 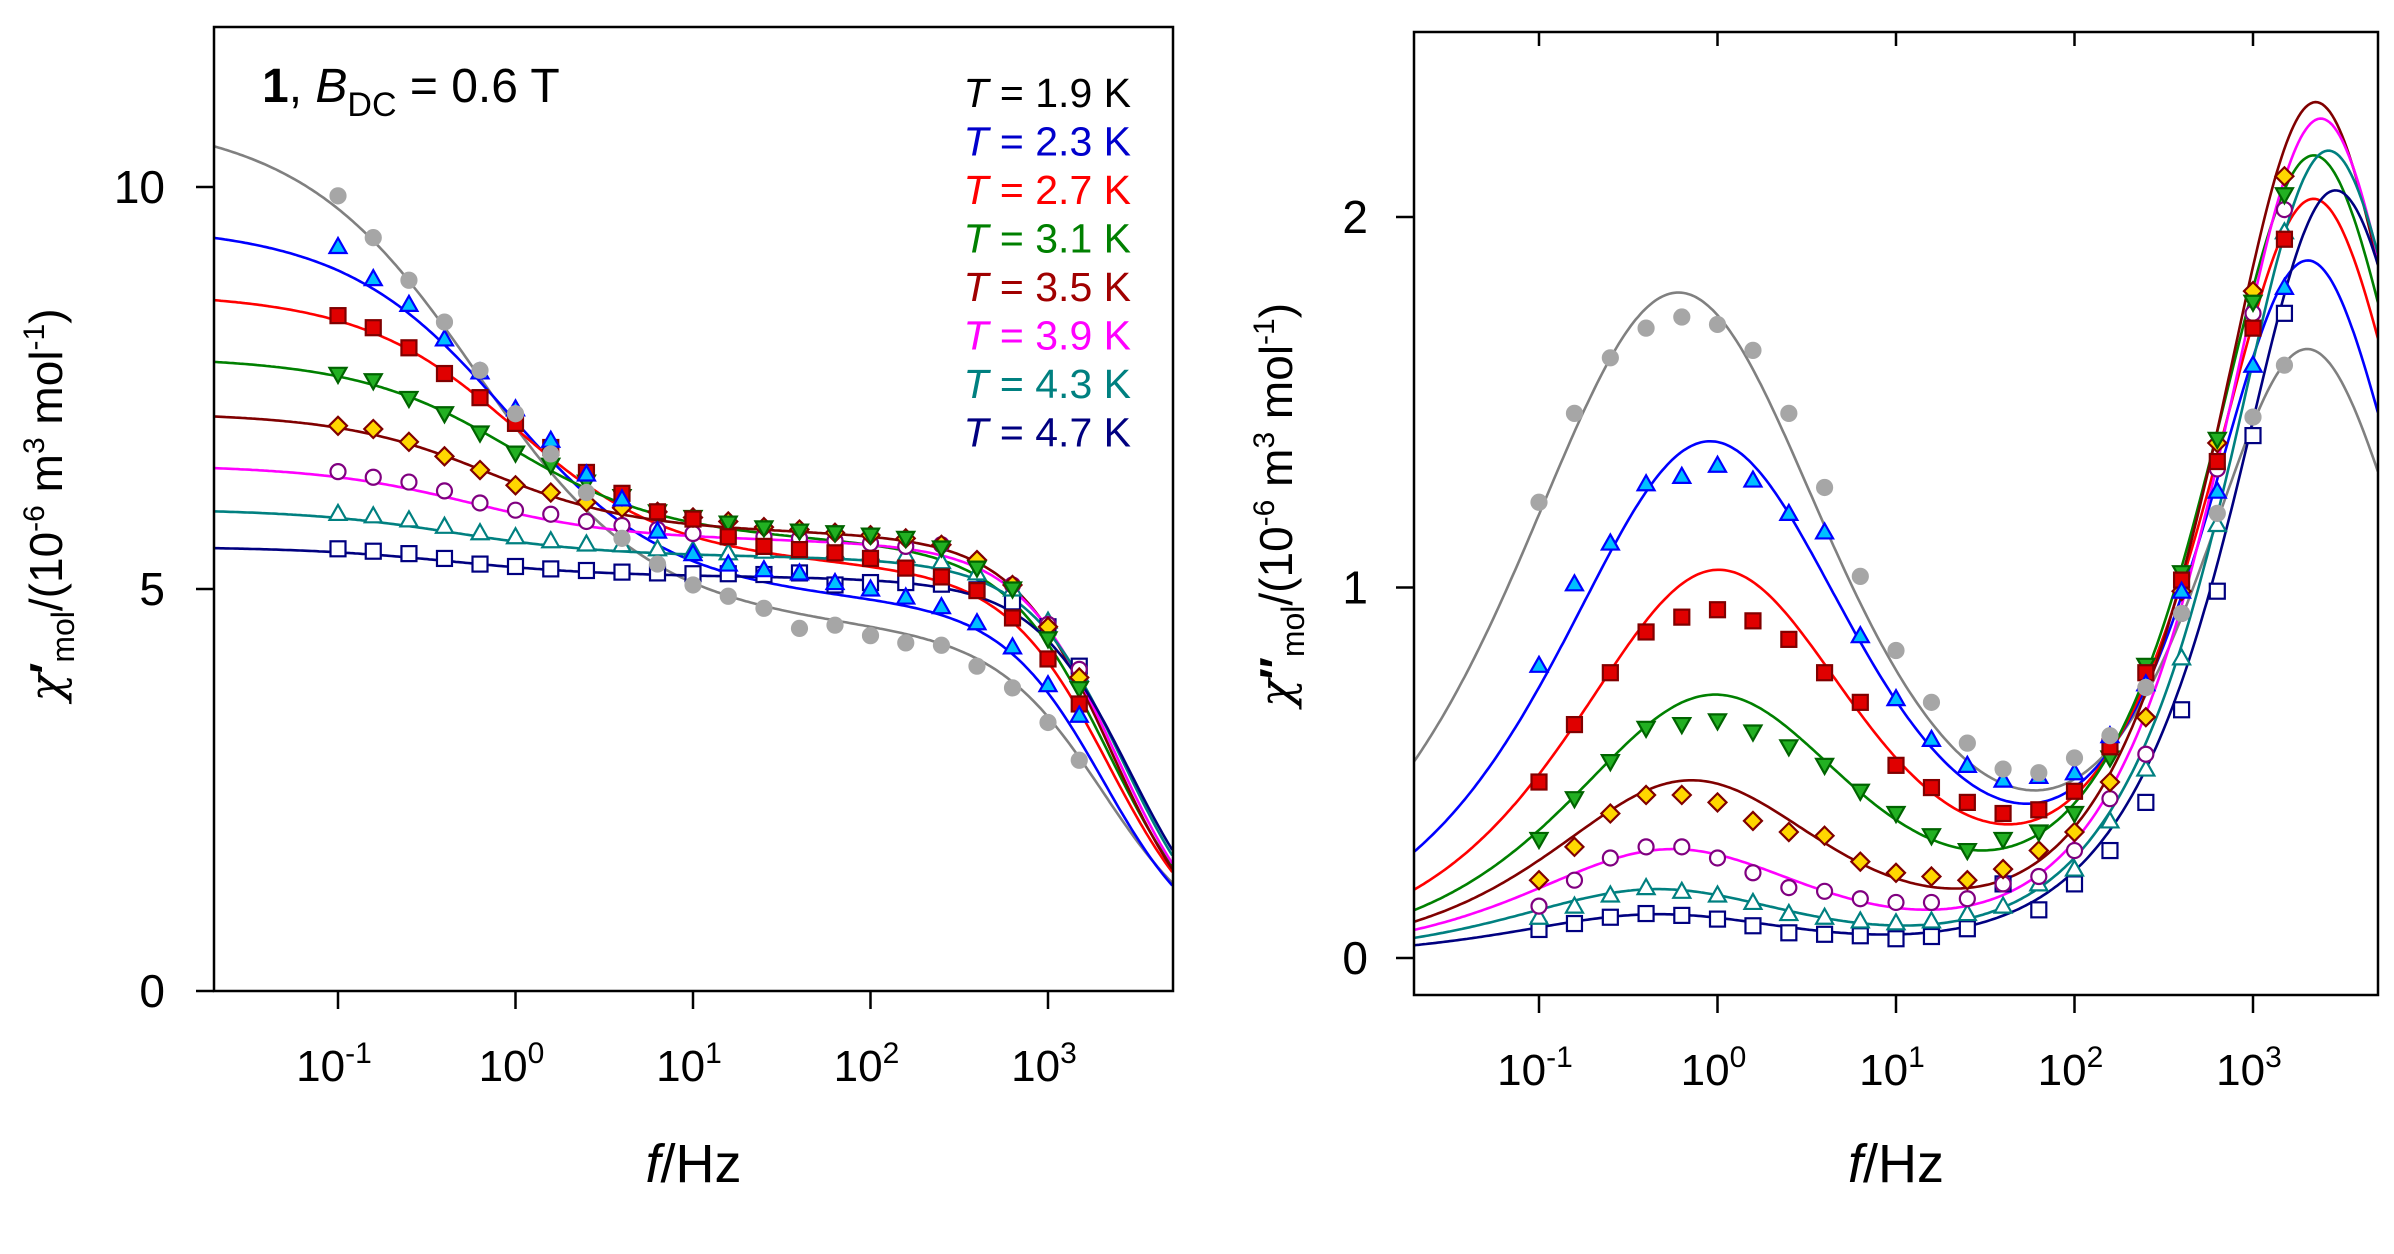 What do you see at coordinates (1276, 474) in the screenshot?
I see `y-label-text: m` at bounding box center [1276, 474].